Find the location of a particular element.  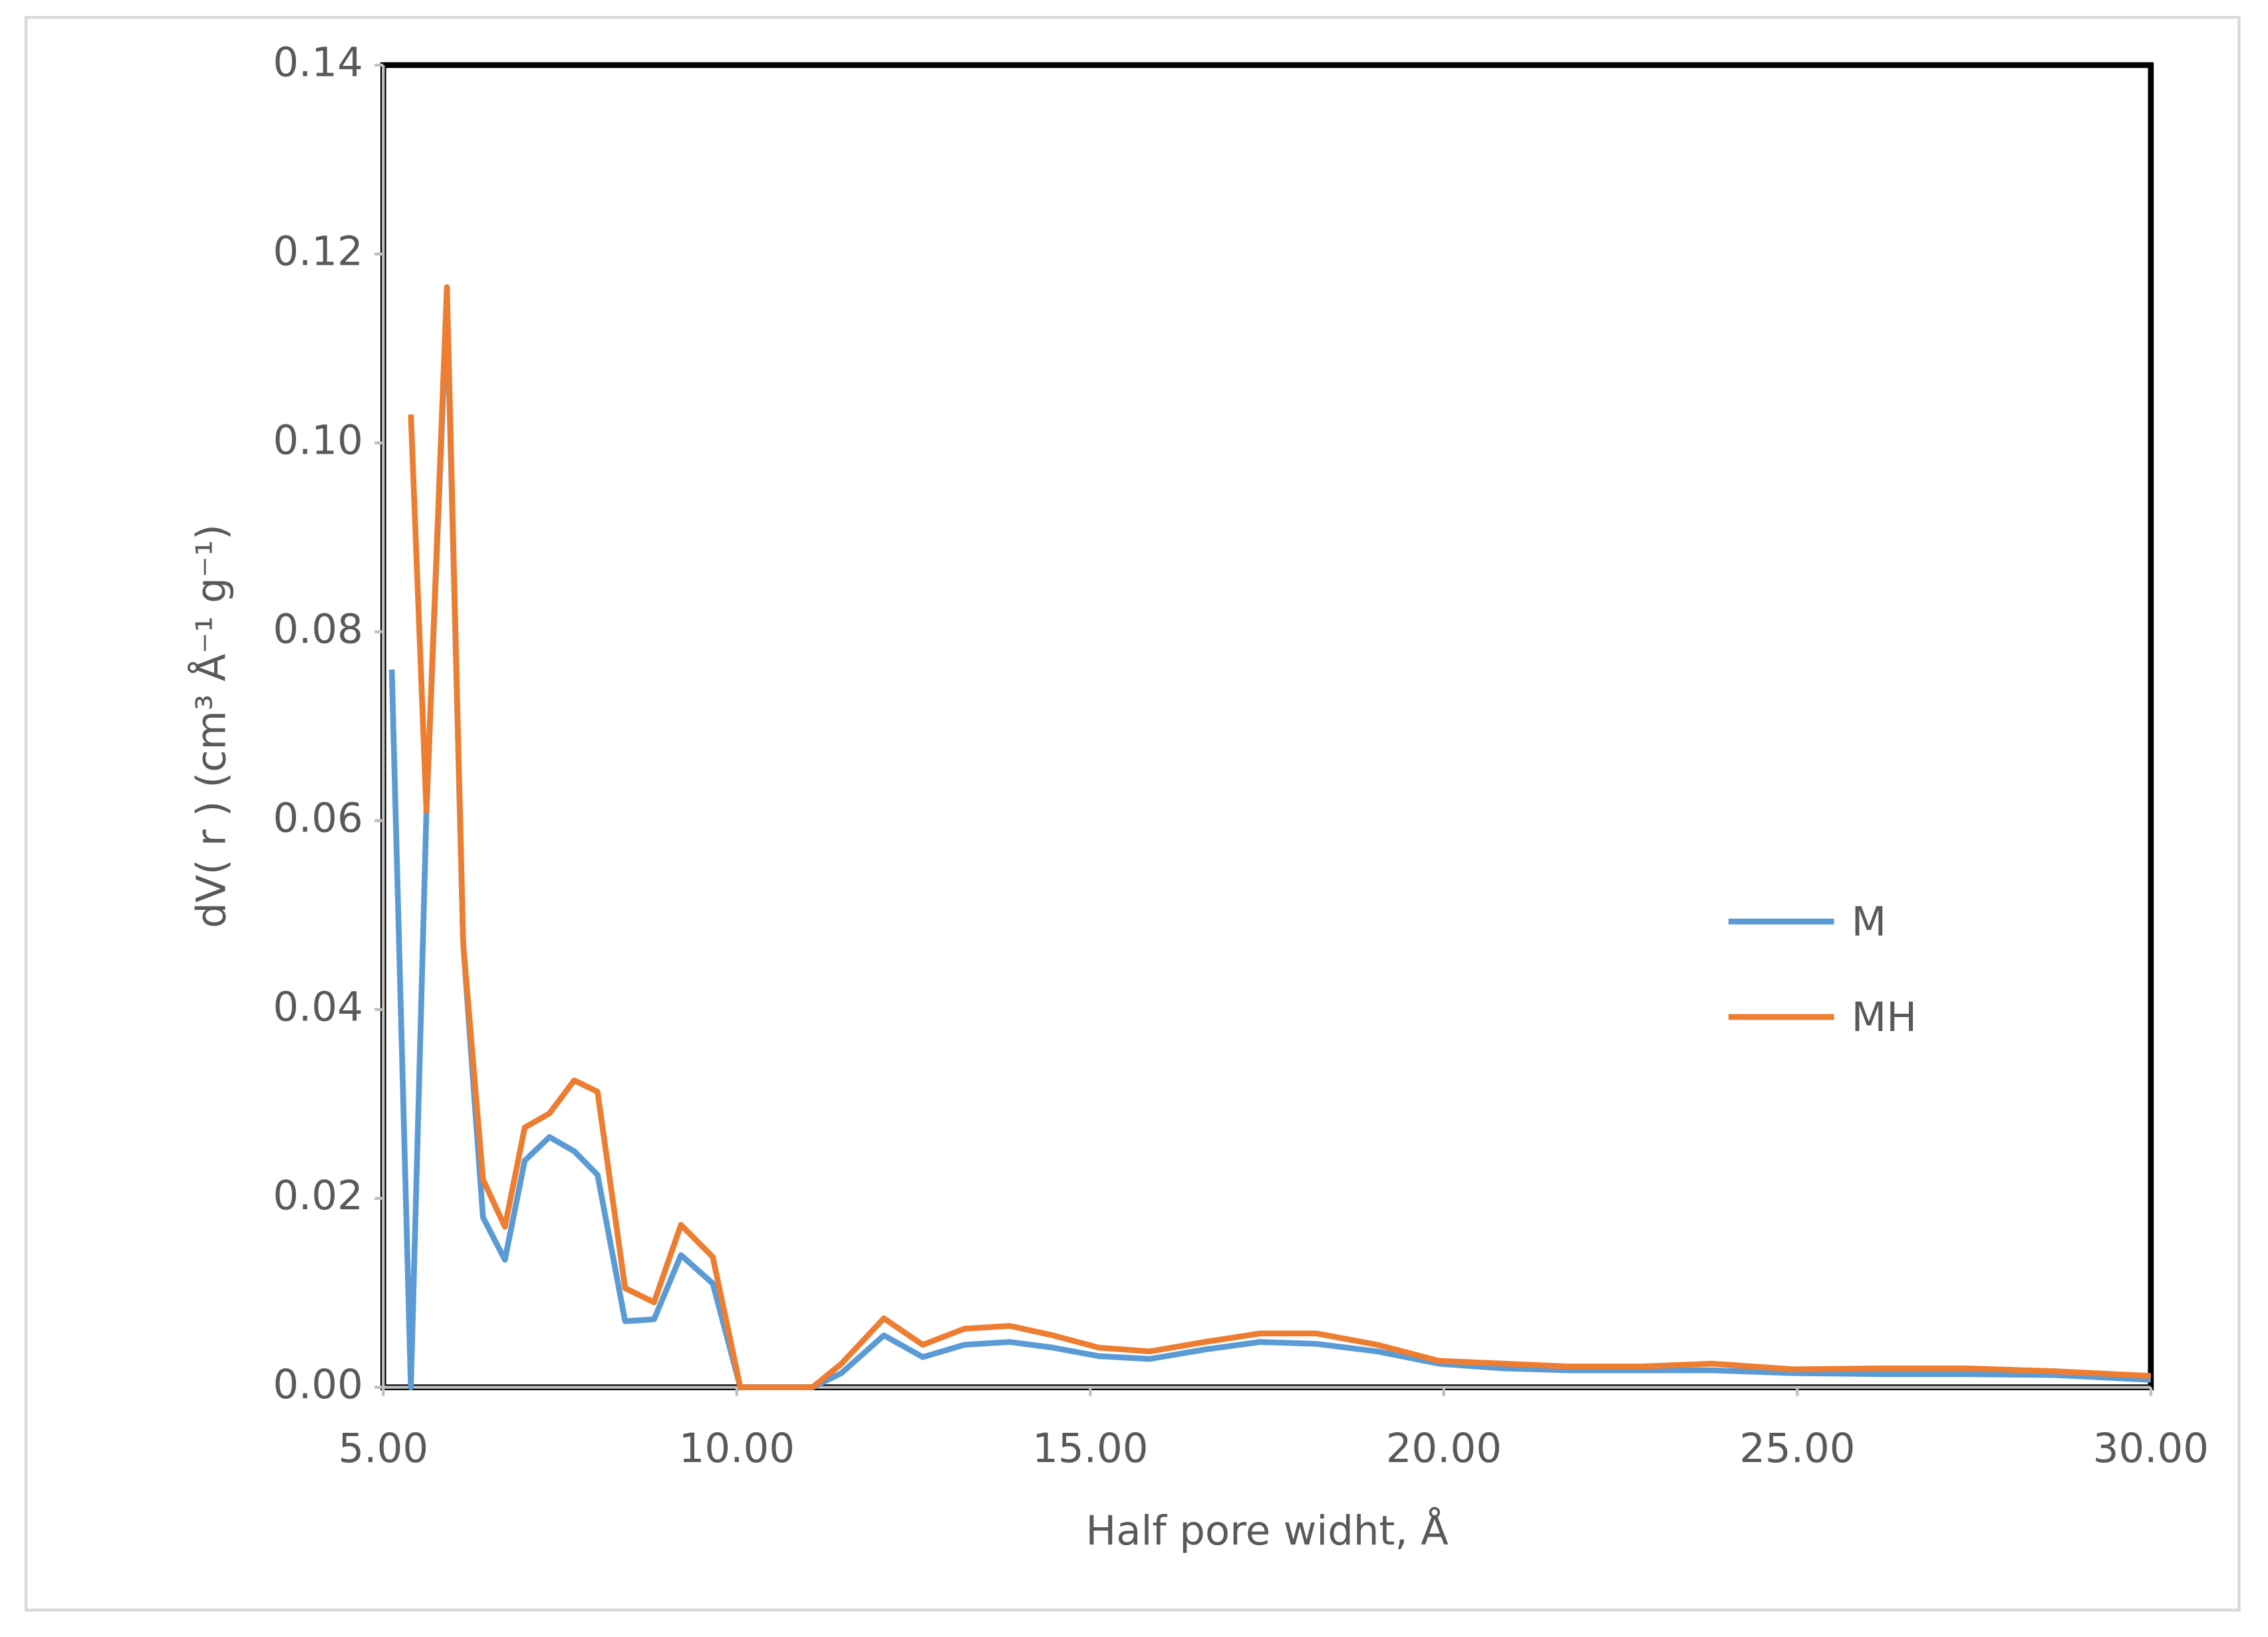

x-tick-label: 5.00 is located at coordinates (384, 1448).